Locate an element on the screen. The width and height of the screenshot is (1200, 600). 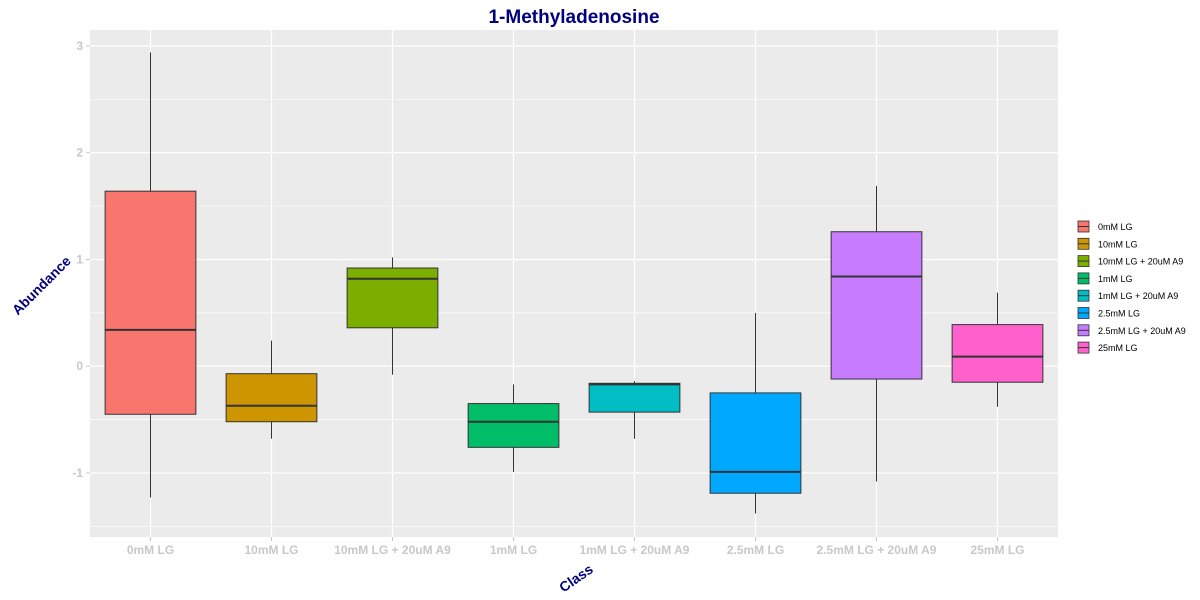
x-tick-label: 1mM LG is located at coordinates (513, 550).